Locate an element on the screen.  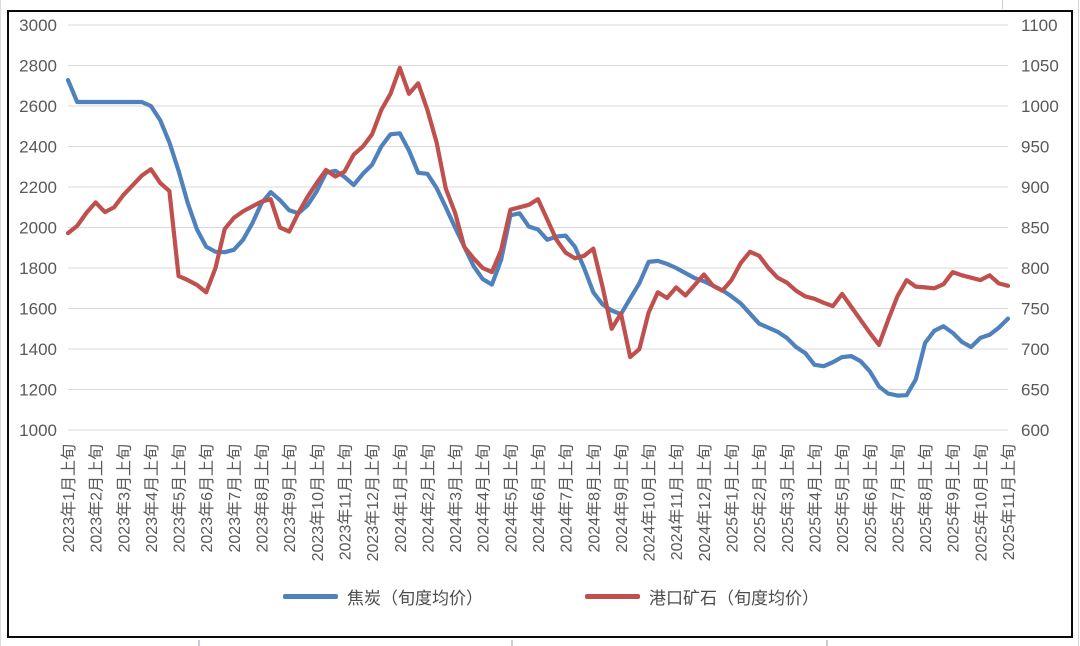
x-axis-tick-label: 2025年2月上旬 is located at coordinates (760, 498).